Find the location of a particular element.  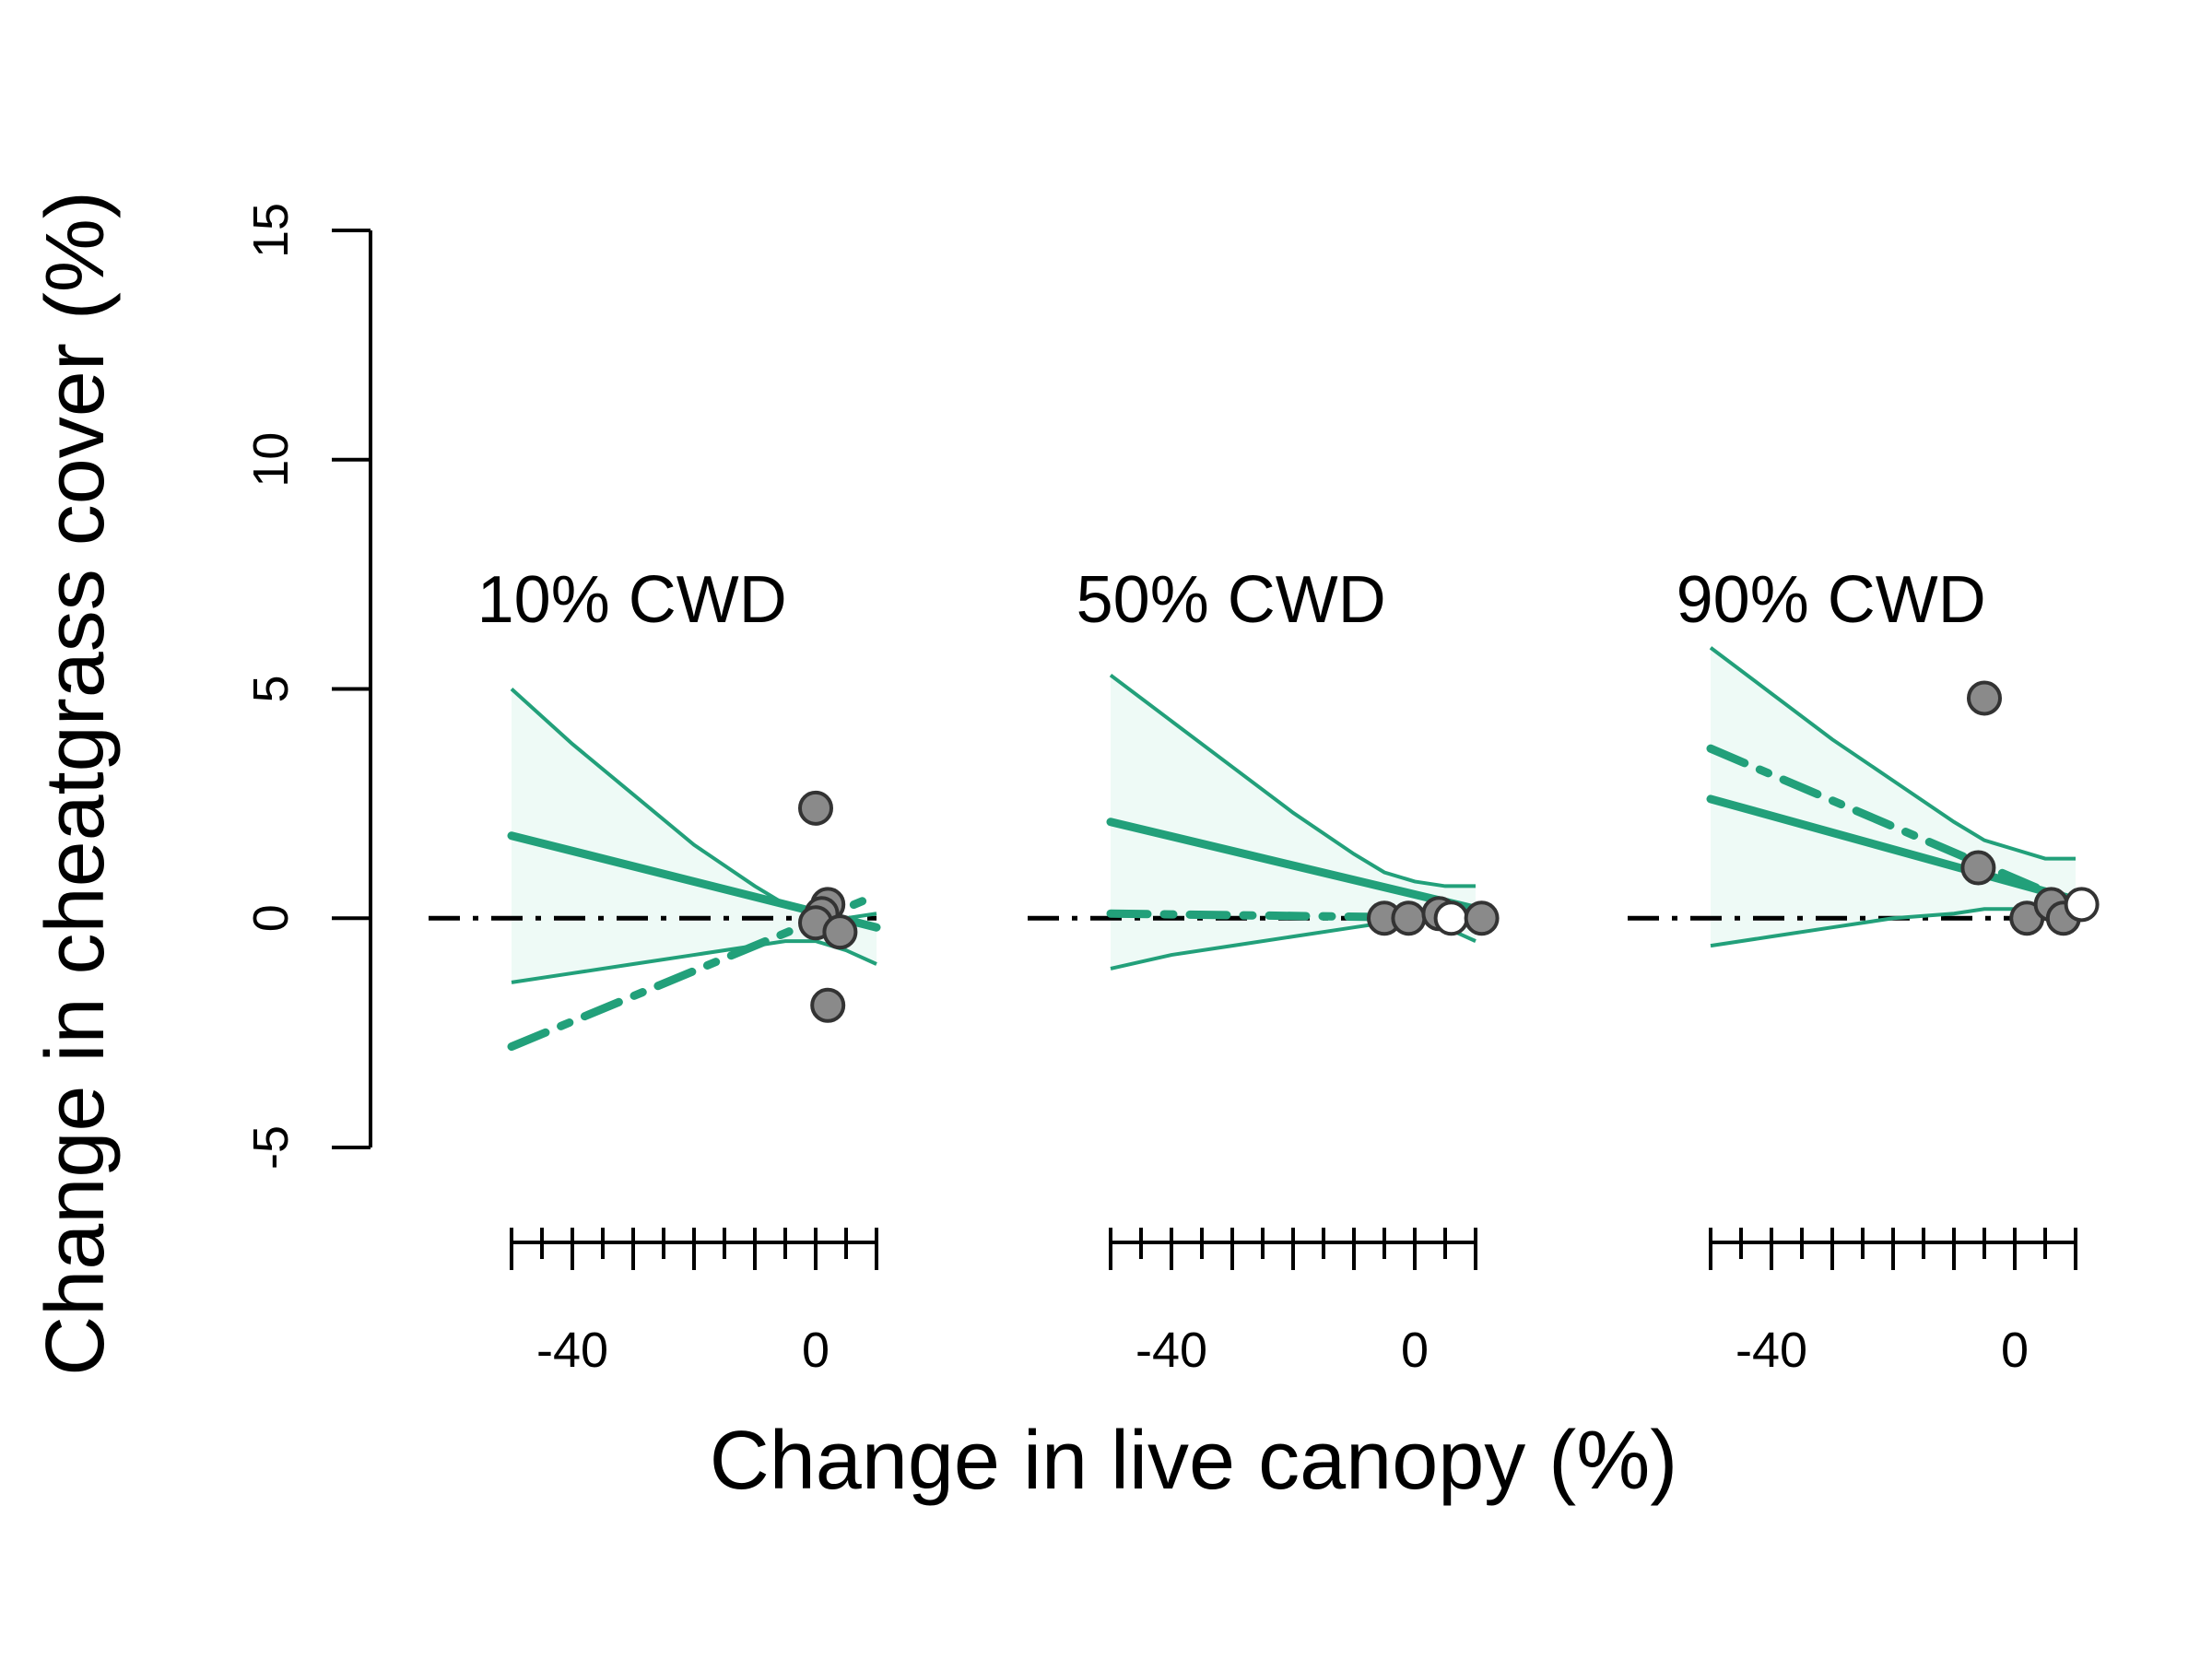

panel-label: 90% CWD is located at coordinates (1831, 600).